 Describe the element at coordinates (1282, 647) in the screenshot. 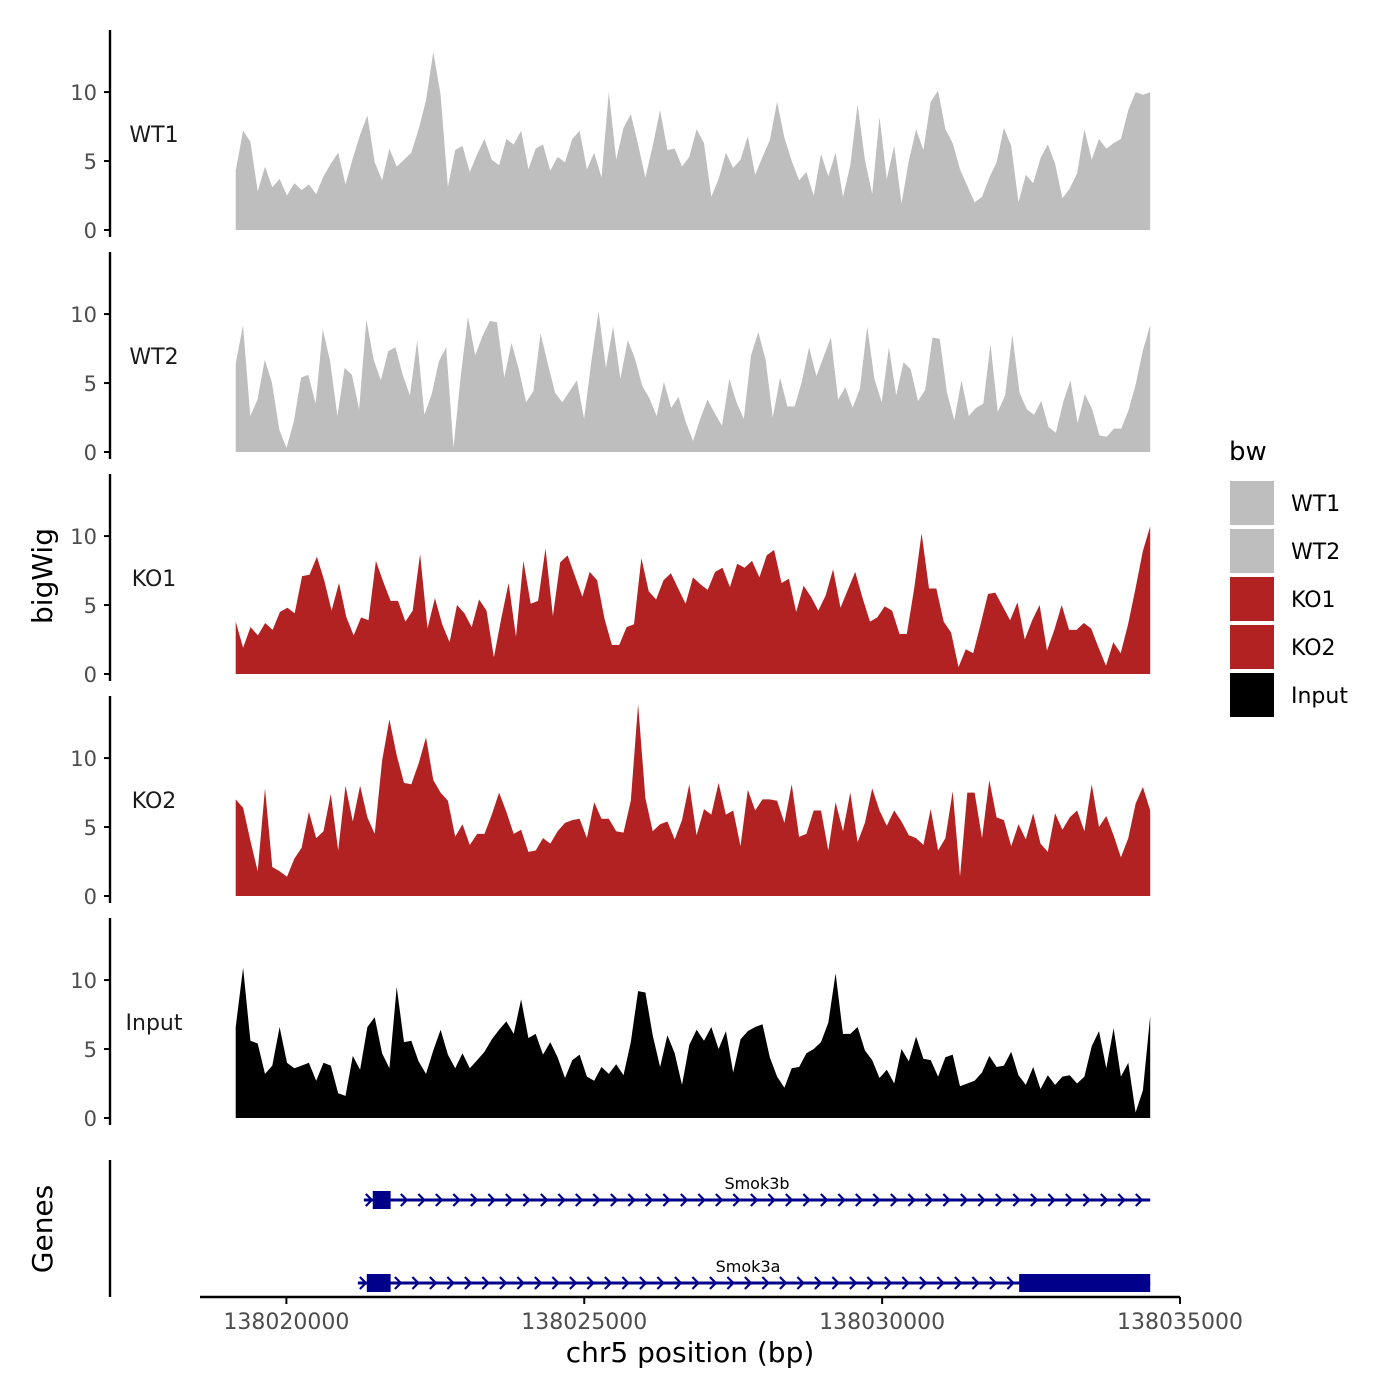

I see `legend-entry-ko2: KO2` at that location.